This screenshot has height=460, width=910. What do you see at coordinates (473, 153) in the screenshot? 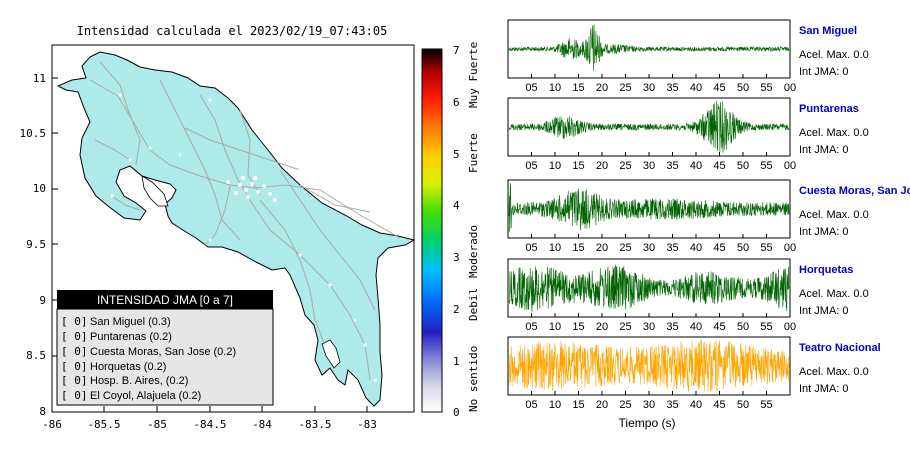
I see `colorbar-category-label: Fuerte` at bounding box center [473, 153].